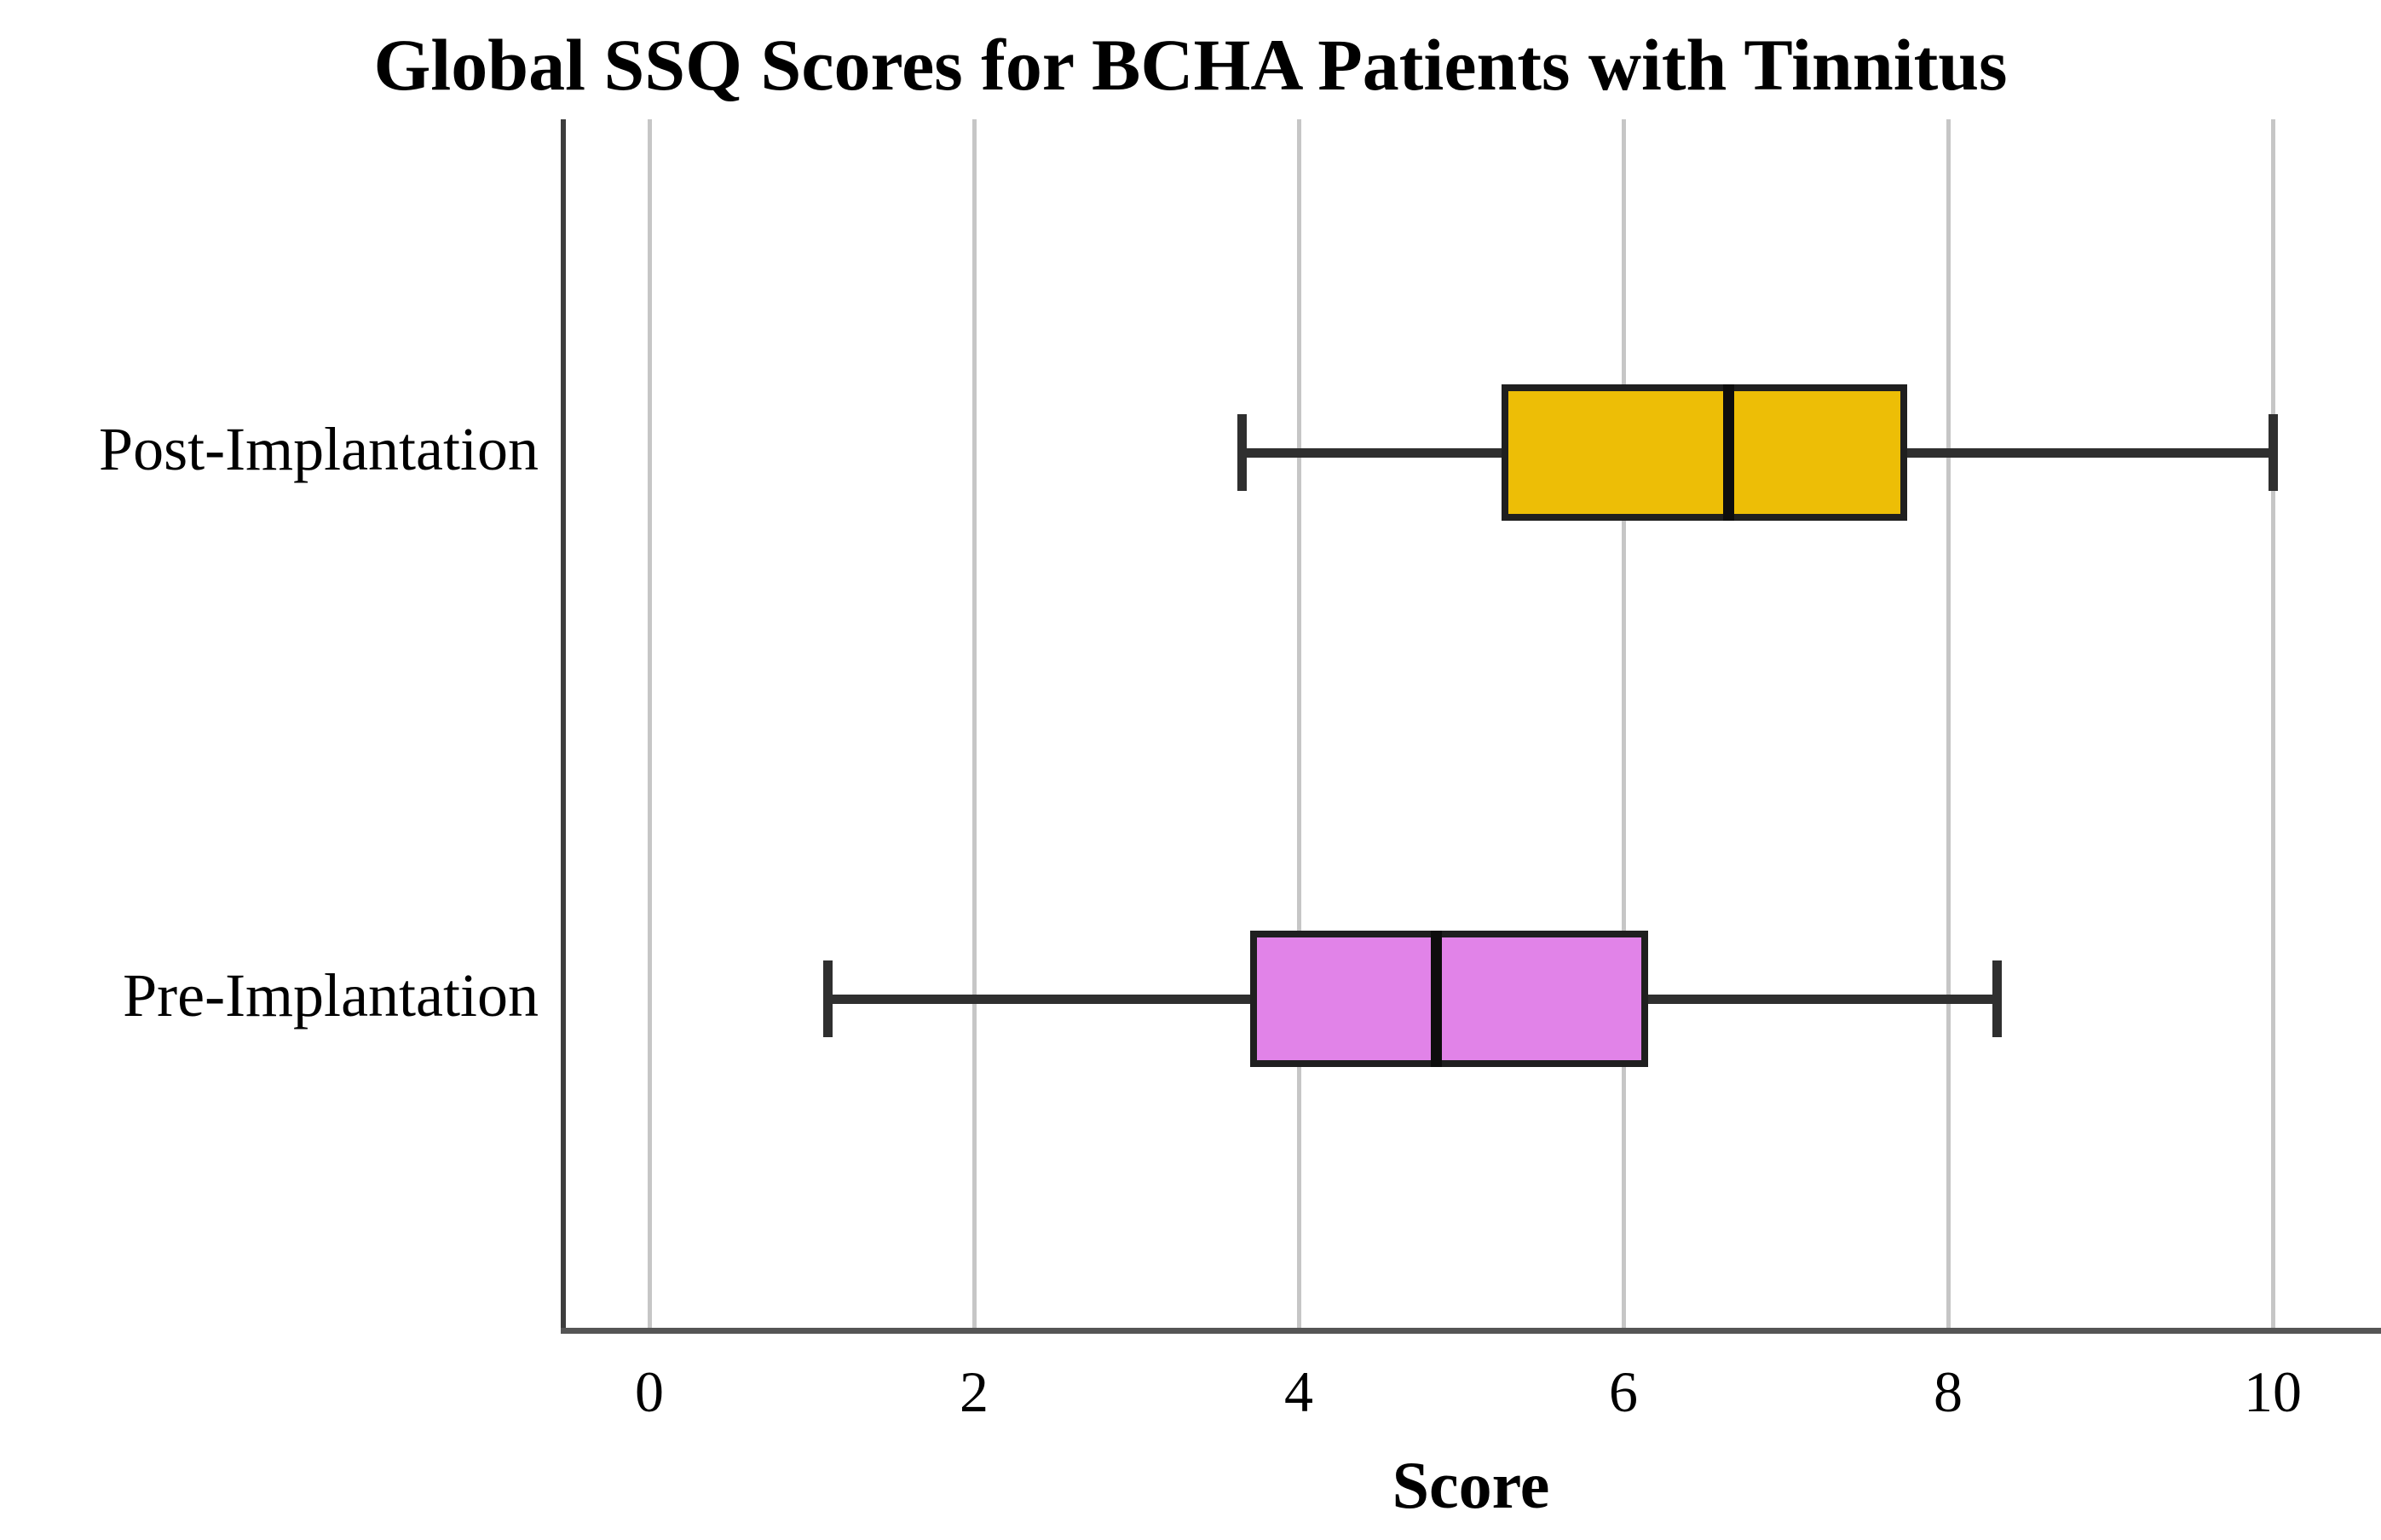 The image size is (2381, 1540). I want to click on x-tick-label-6: 6, so click(1623, 1391).